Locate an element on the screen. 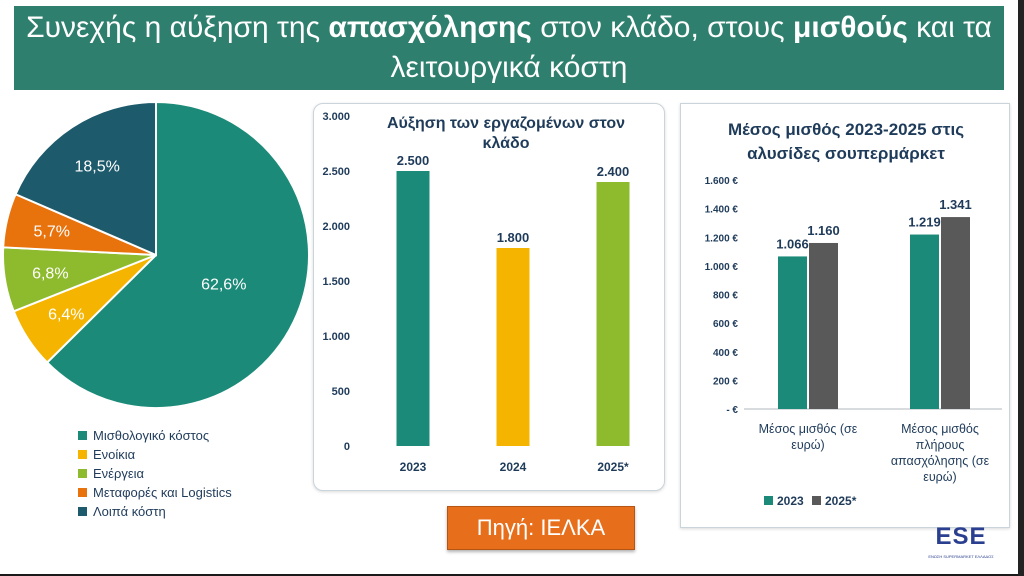 The image size is (1024, 576). right-edge-border is located at coordinates (1021, 288).